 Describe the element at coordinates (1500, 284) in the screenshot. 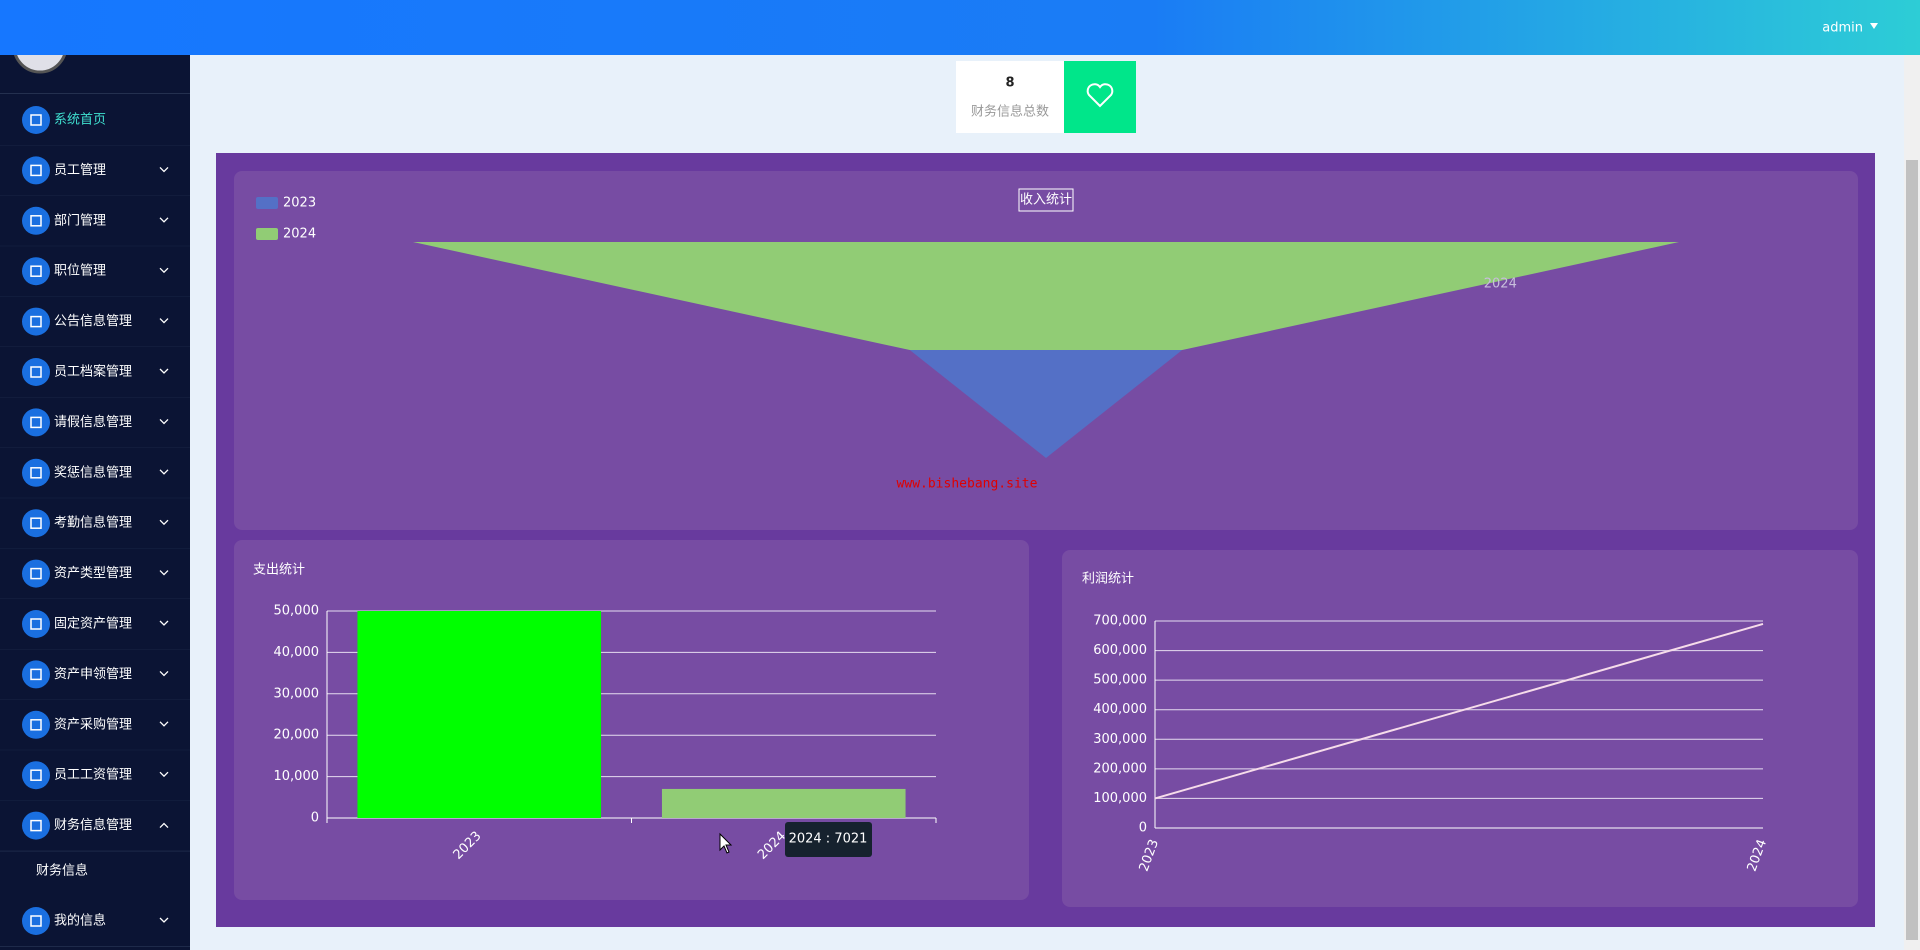

I see `funnel-label: 2024` at that location.